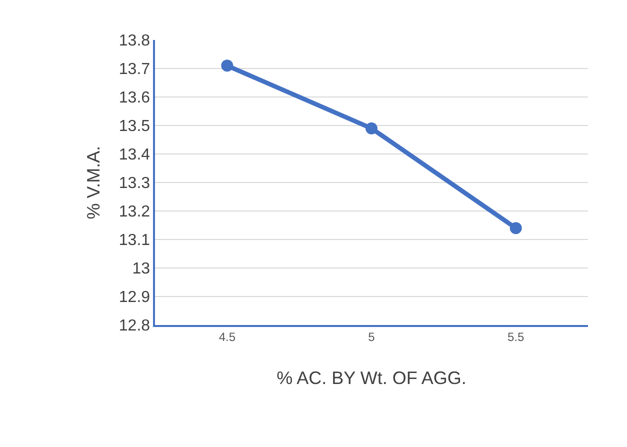  Describe the element at coordinates (134, 69) in the screenshot. I see `y-tick-label: 13.7` at that location.